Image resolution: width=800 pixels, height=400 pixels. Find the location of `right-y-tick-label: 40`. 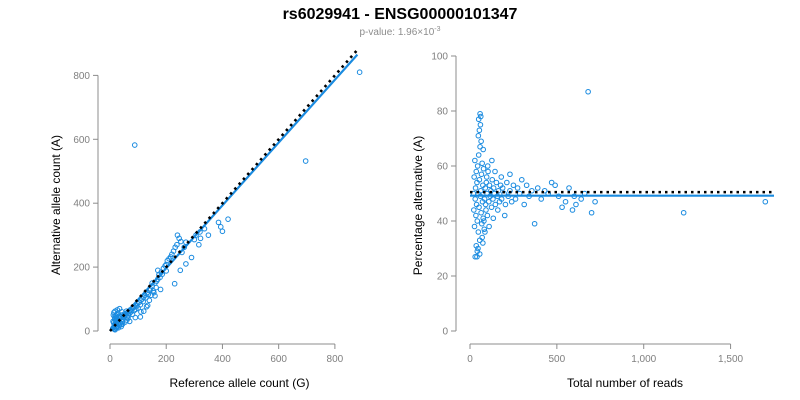

right-y-tick-label: 40 is located at coordinates (443, 222).